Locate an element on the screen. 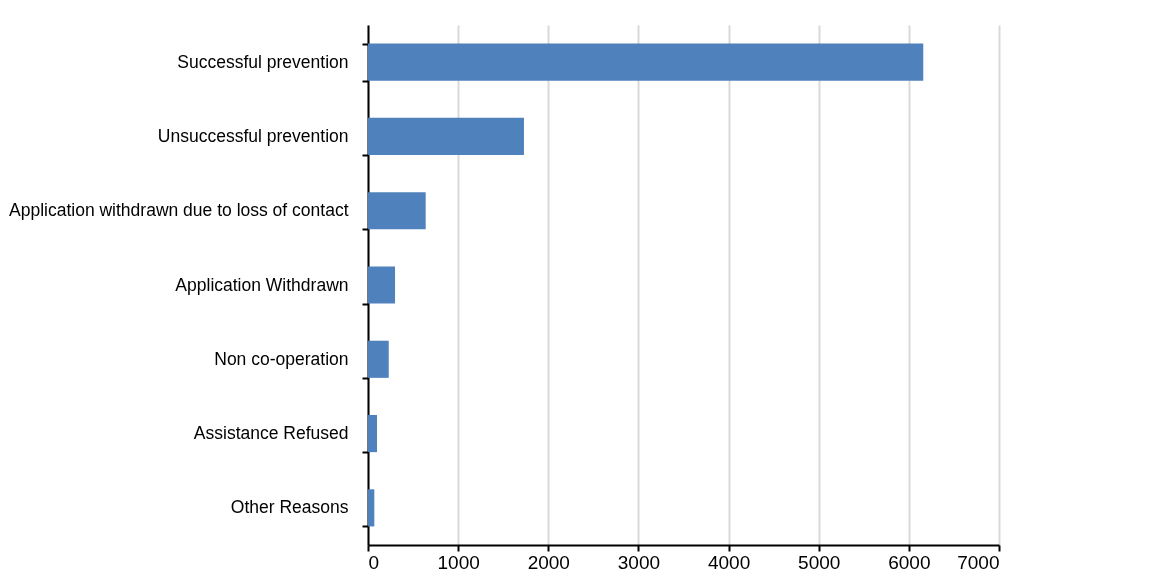 This screenshot has height=580, width=1166. y-tick-label: Unsuccessful prevention is located at coordinates (253, 135).